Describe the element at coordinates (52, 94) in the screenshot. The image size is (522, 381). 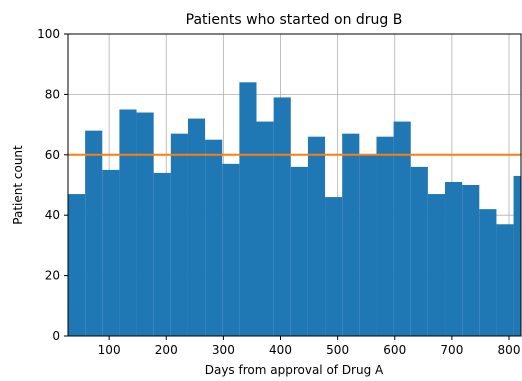
I see `y-tick-label: 80` at that location.